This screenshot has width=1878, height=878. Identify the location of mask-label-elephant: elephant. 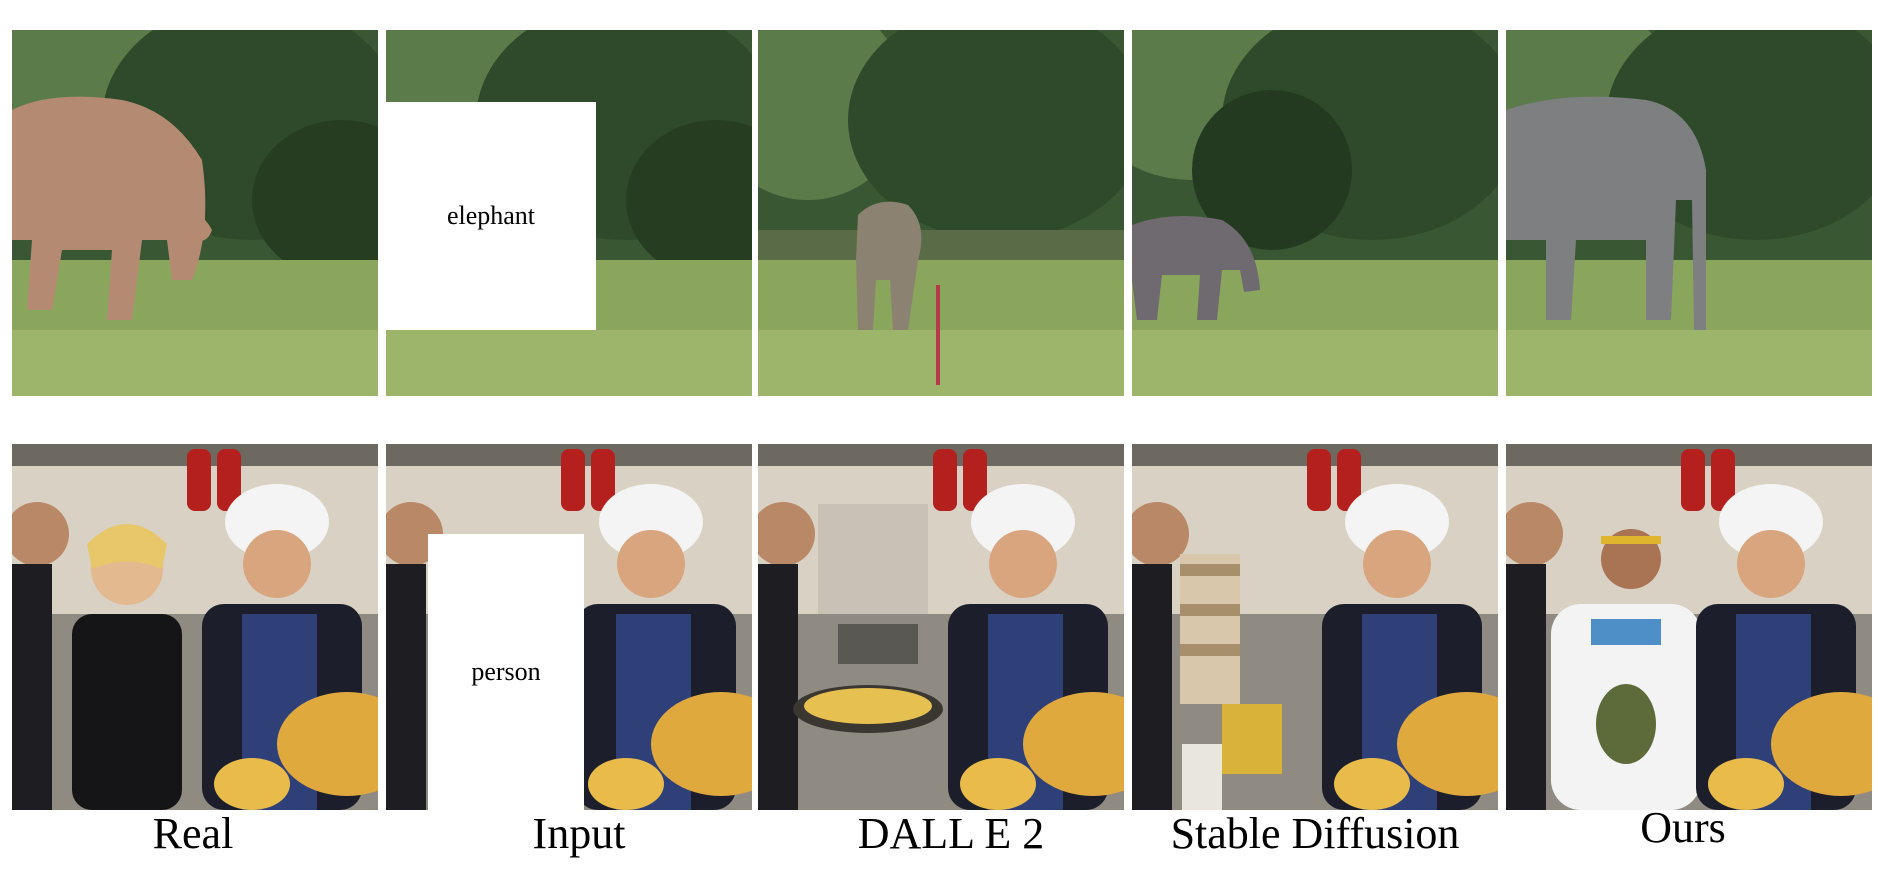
(491, 216).